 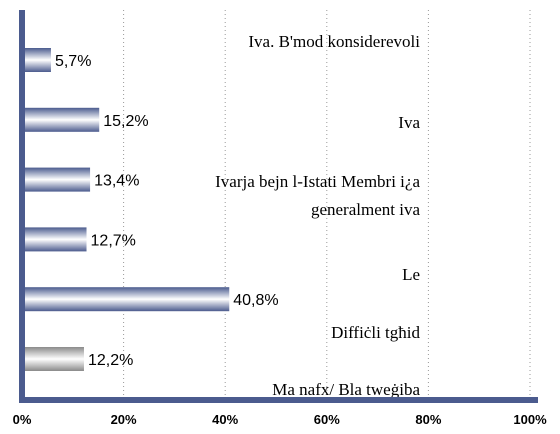 I want to click on category-label: Ma nafx/ Bla tweġiba, so click(x=346, y=389).